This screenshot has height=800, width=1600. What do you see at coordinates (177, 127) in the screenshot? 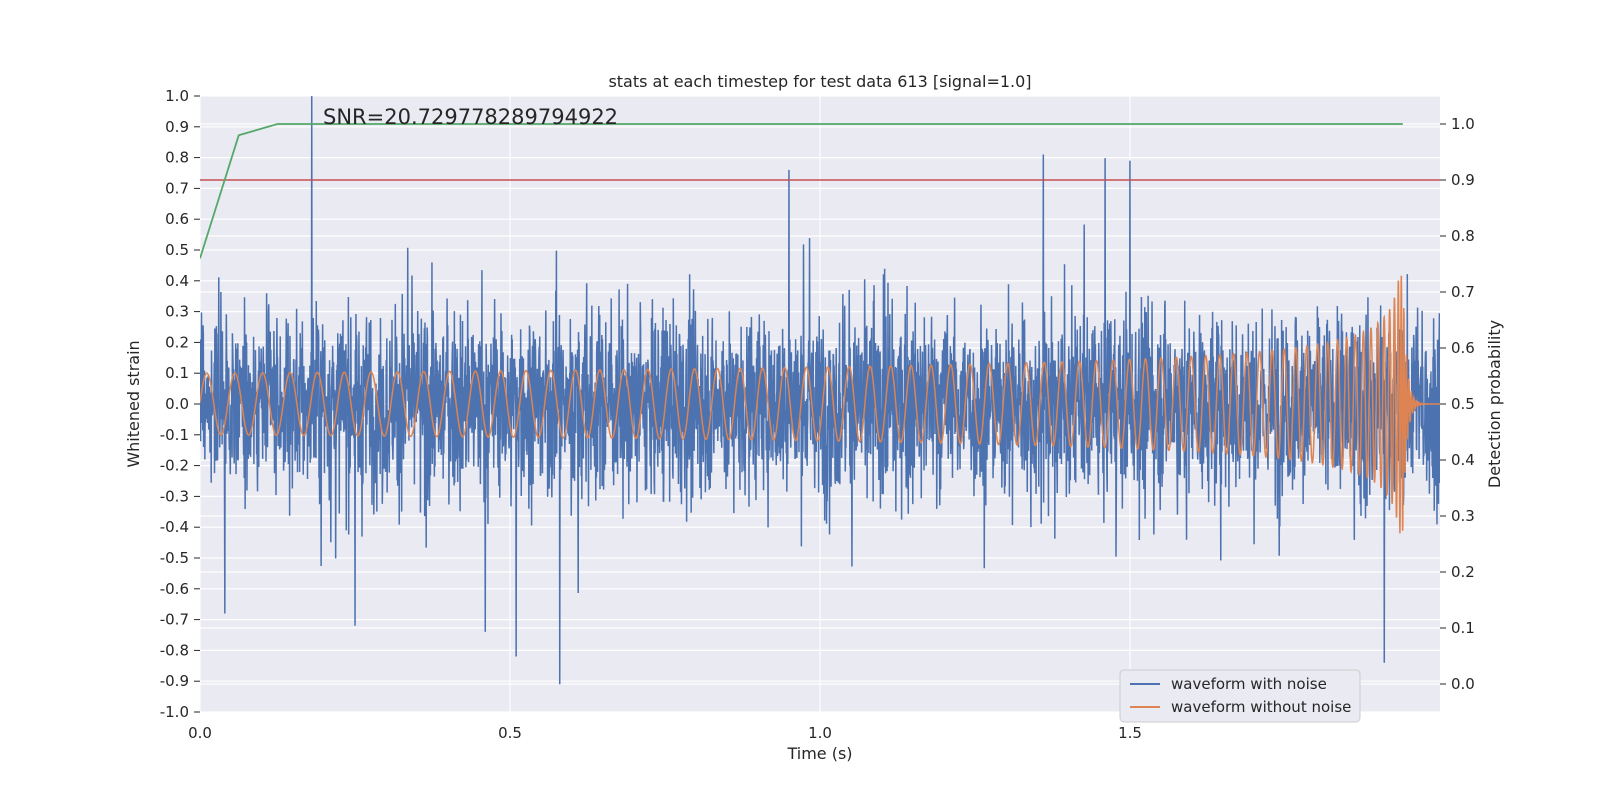
I see `y-tick-label-left: 0.9` at bounding box center [177, 127].